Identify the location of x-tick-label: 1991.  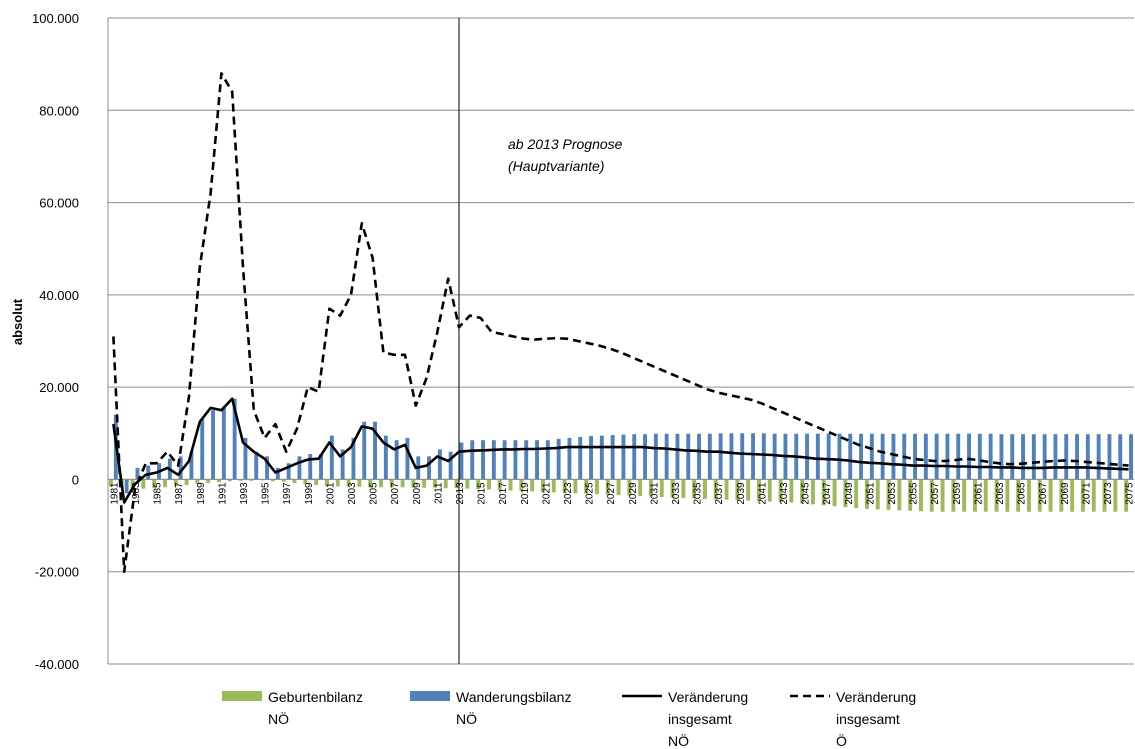
(222, 493).